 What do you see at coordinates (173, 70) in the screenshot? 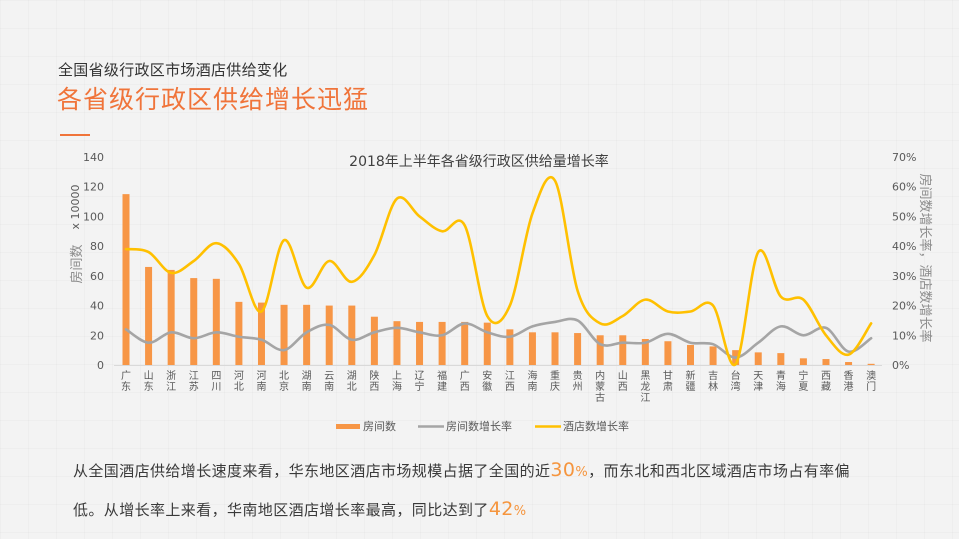
I see `section-subtitle: 全国省级行政区市场酒店供给变化` at bounding box center [173, 70].